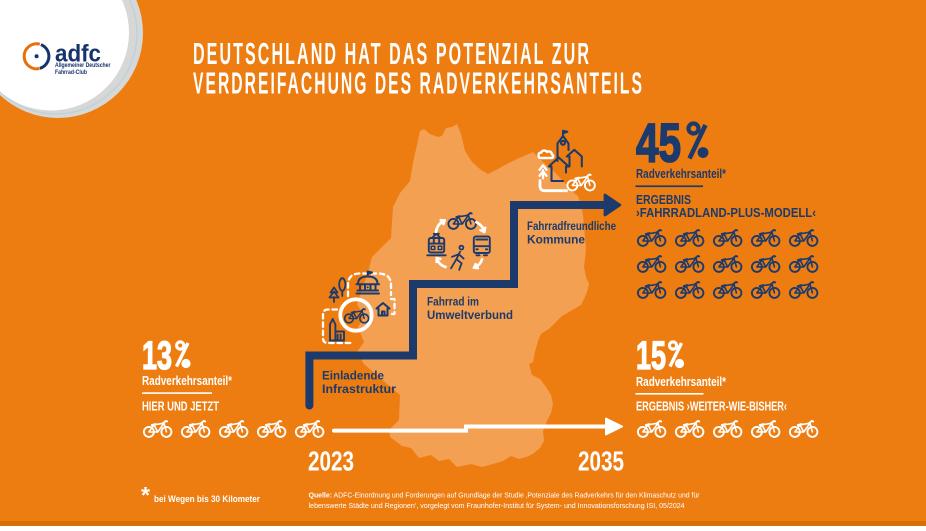 The image size is (926, 531). What do you see at coordinates (71, 72) in the screenshot?
I see `svg-text: Fahrrad-Club` at bounding box center [71, 72].